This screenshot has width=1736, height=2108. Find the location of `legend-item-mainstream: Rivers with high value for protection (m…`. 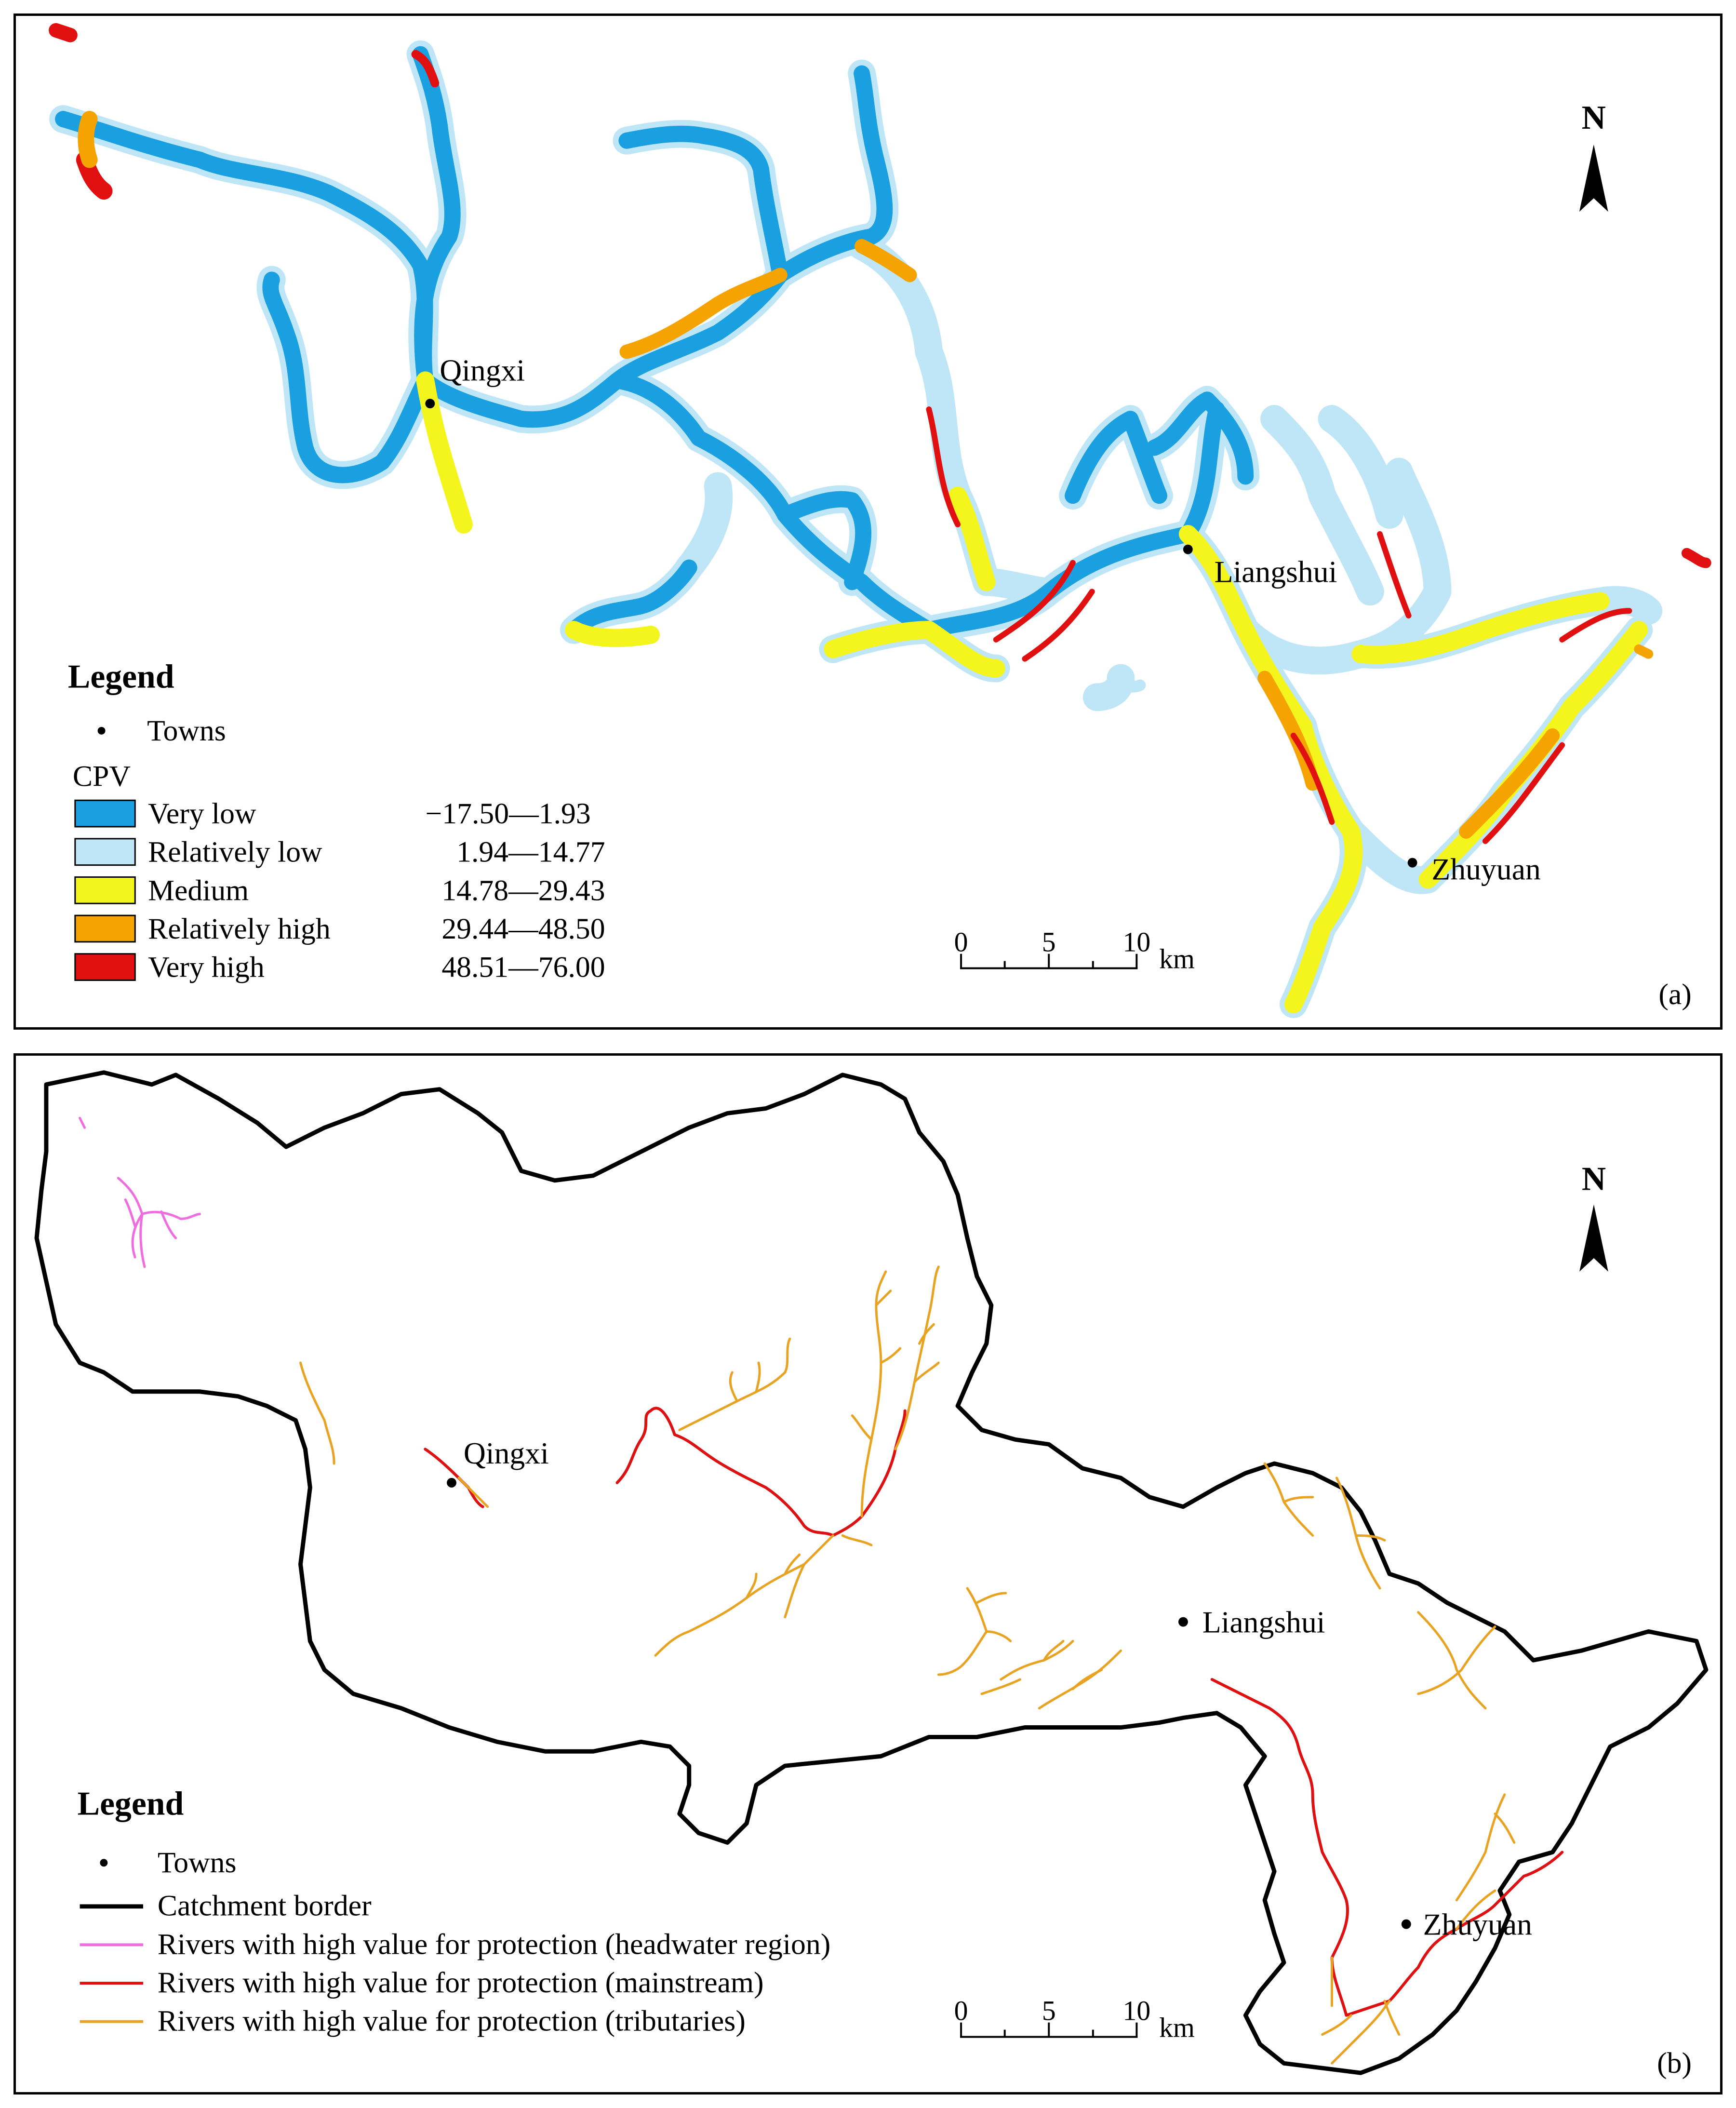

legend-item-mainstream: Rivers with high value for protection (m… is located at coordinates (461, 1982).